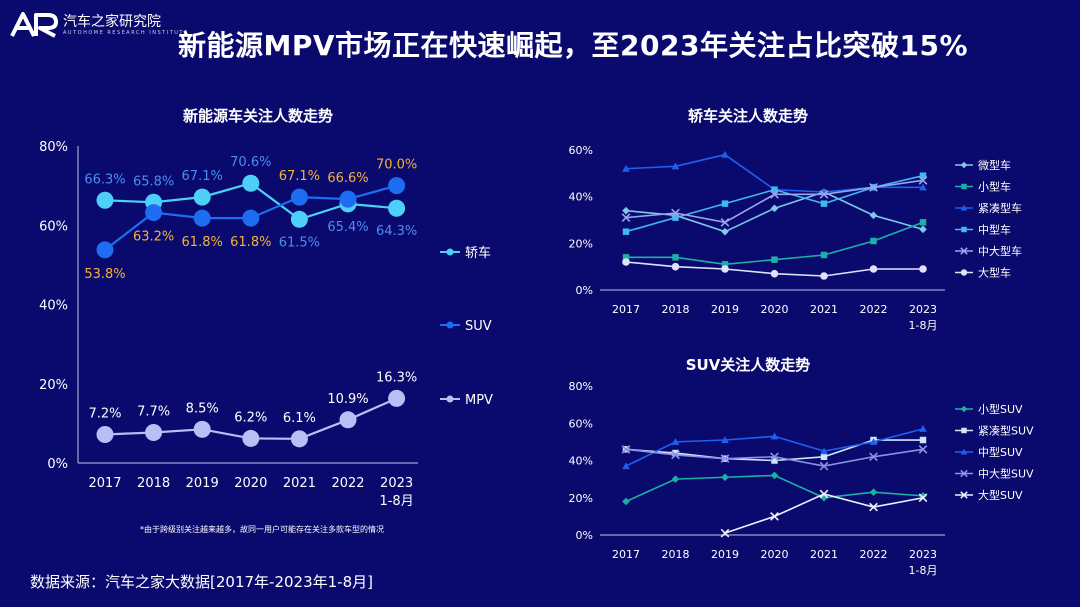  Describe the element at coordinates (250, 242) in the screenshot. I see `data-label: 61.8%` at that location.